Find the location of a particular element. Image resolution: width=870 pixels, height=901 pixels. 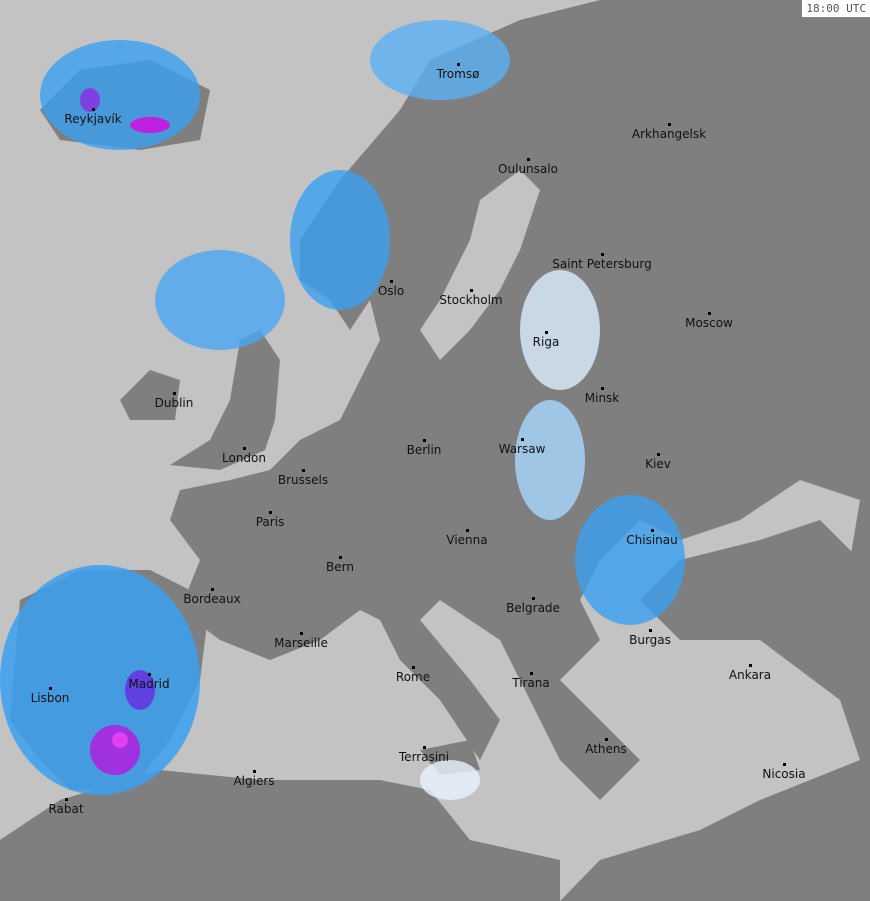

city-label: Bordeaux is located at coordinates (212, 599).